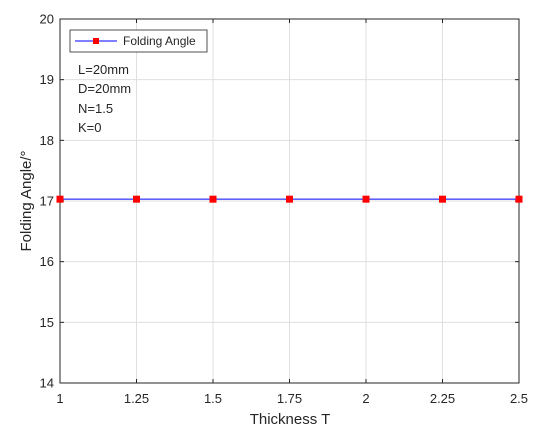 The width and height of the screenshot is (550, 446). Describe the element at coordinates (159, 41) in the screenshot. I see `legend-entry-folding-angle: Folding Angle` at that location.